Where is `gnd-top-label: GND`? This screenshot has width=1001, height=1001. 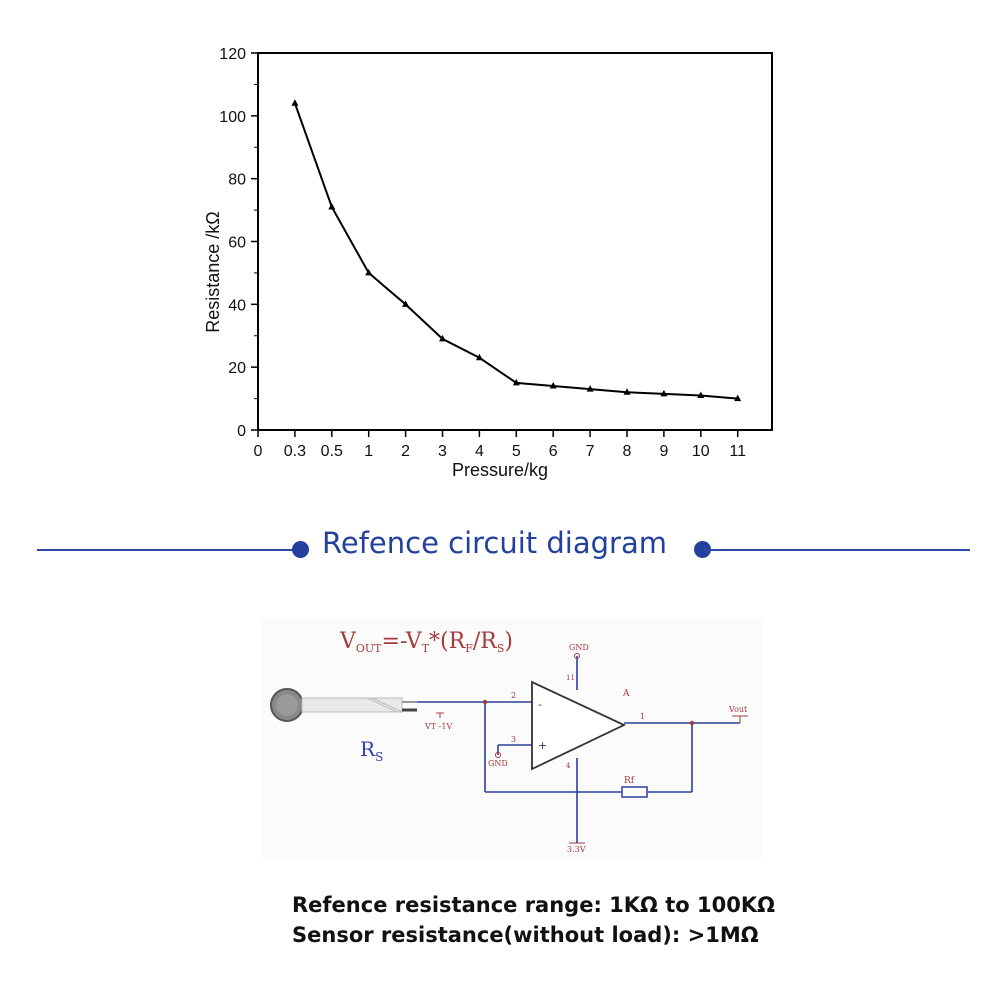 gnd-top-label: GND is located at coordinates (579, 647).